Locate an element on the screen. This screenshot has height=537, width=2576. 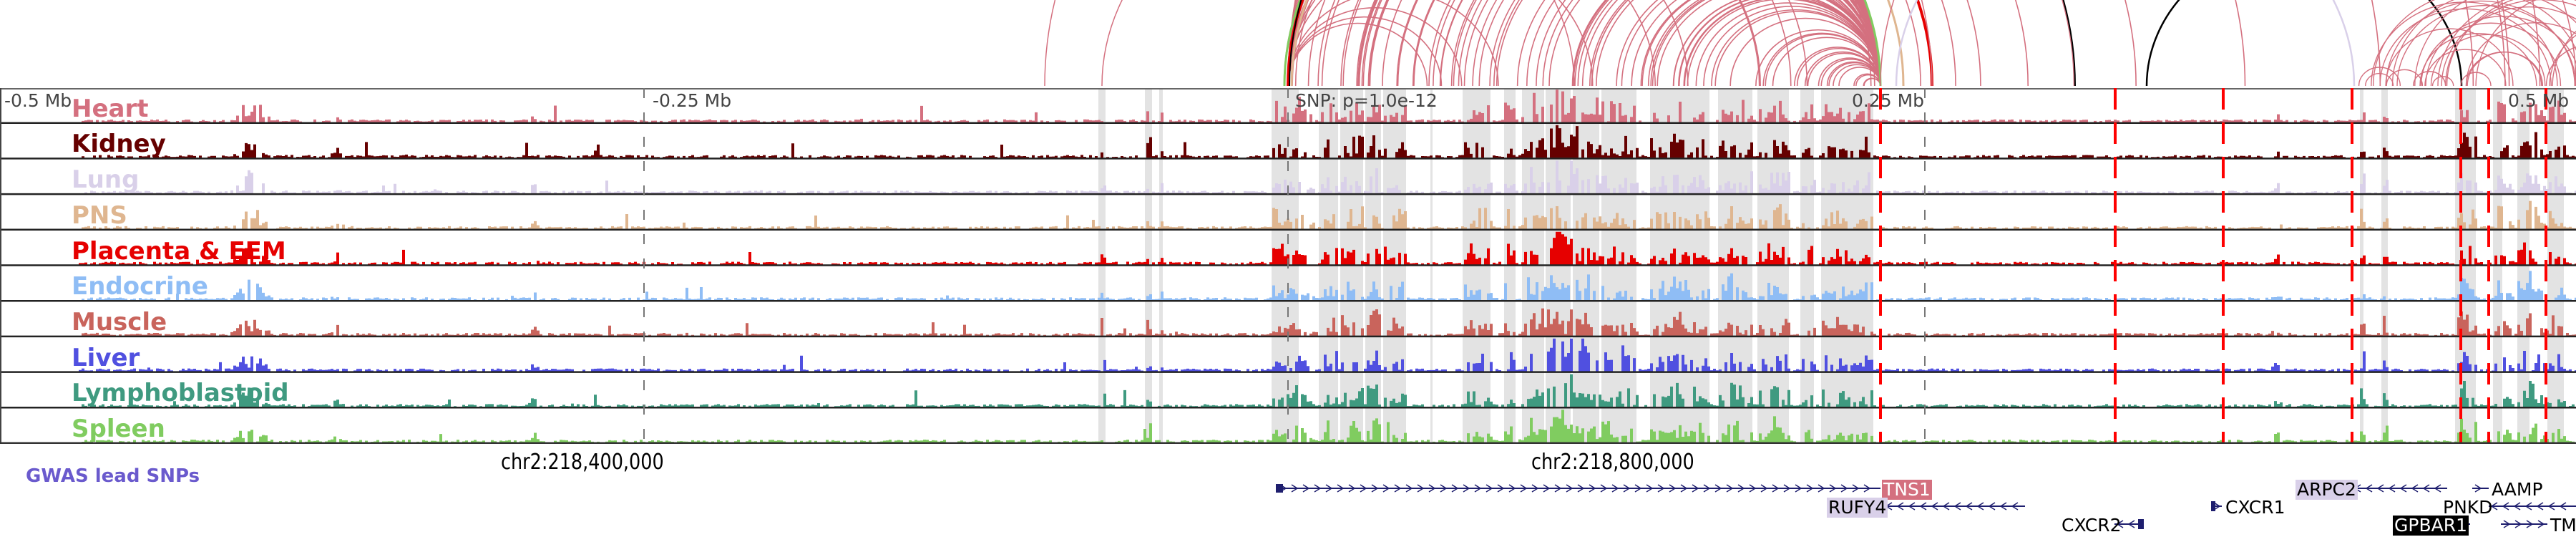
track-label: Muscle is located at coordinates (119, 322).